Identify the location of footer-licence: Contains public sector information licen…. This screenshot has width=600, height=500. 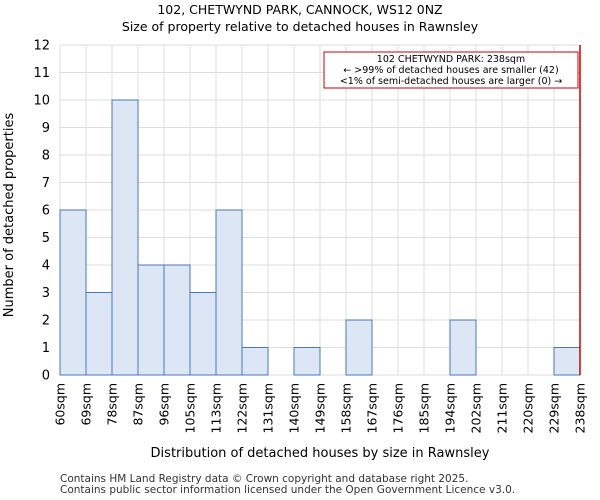
(288, 490).